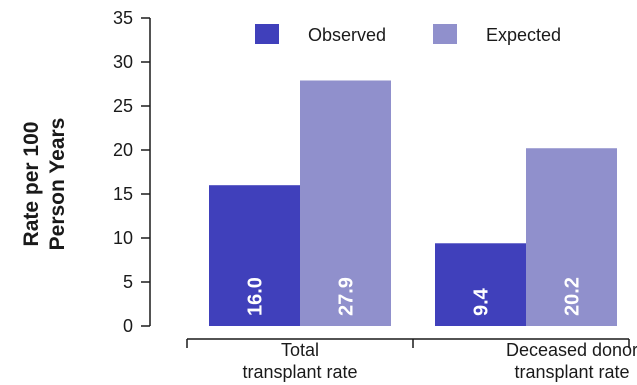  What do you see at coordinates (123, 18) in the screenshot?
I see `y-tick-label: 35` at bounding box center [123, 18].